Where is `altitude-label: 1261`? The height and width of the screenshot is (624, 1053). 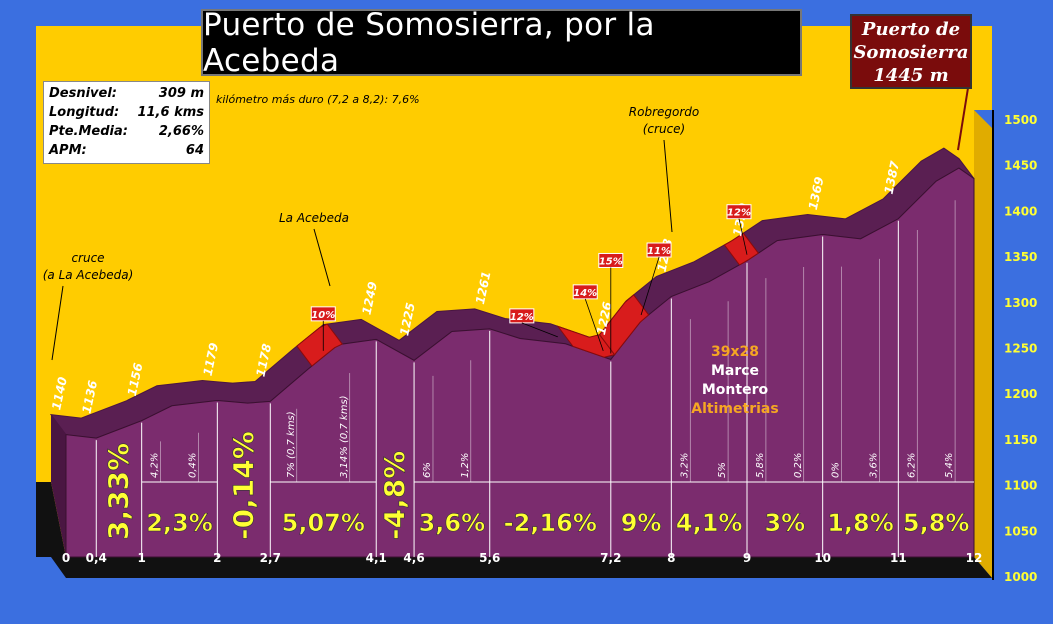 altitude-label: 1261 is located at coordinates (483, 288).